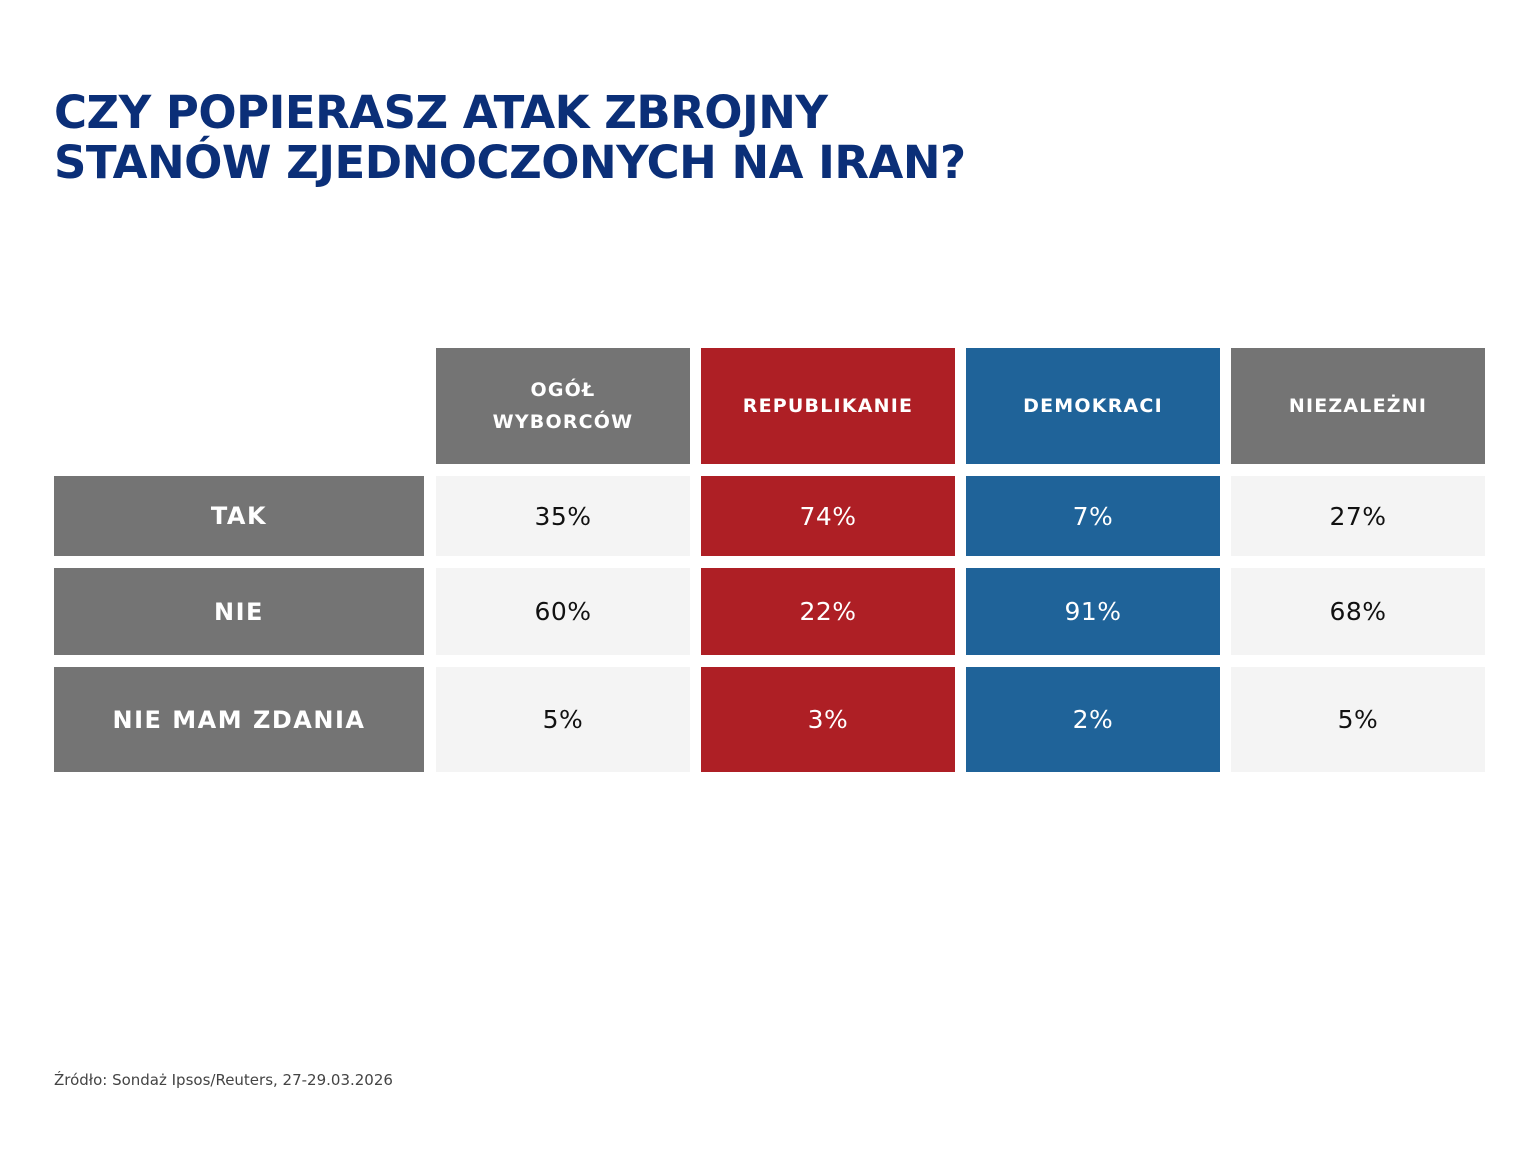  I want to click on row-header: NIE MAM ZDANIA, so click(239, 719).